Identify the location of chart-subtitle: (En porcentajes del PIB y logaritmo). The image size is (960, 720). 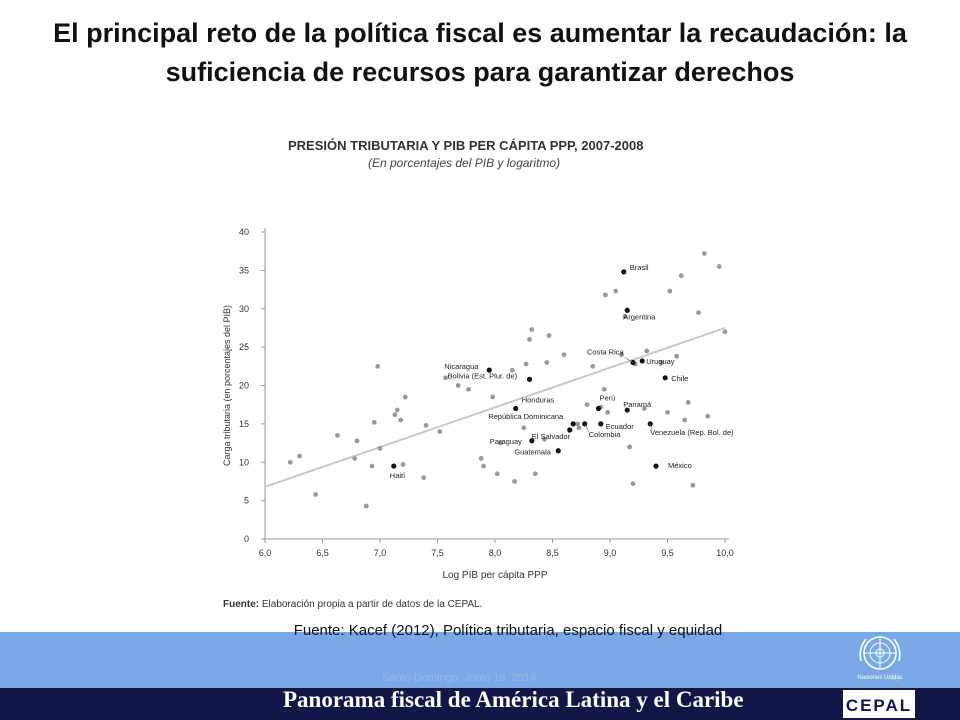
(464, 163).